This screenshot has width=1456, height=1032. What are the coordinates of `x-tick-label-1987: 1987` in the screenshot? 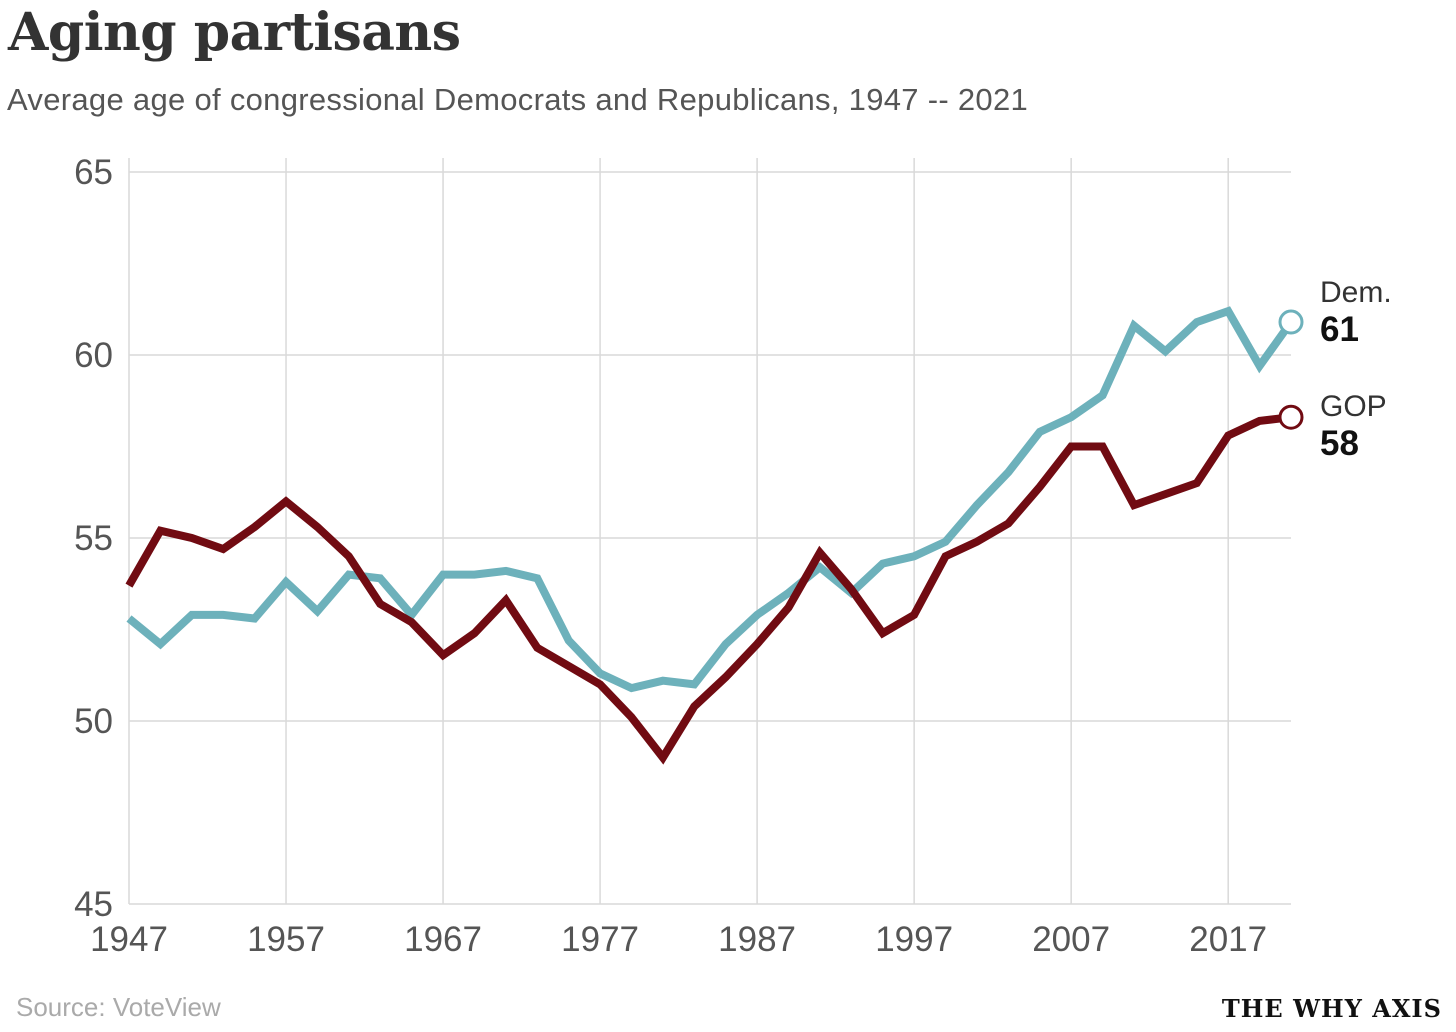 It's located at (757, 939).